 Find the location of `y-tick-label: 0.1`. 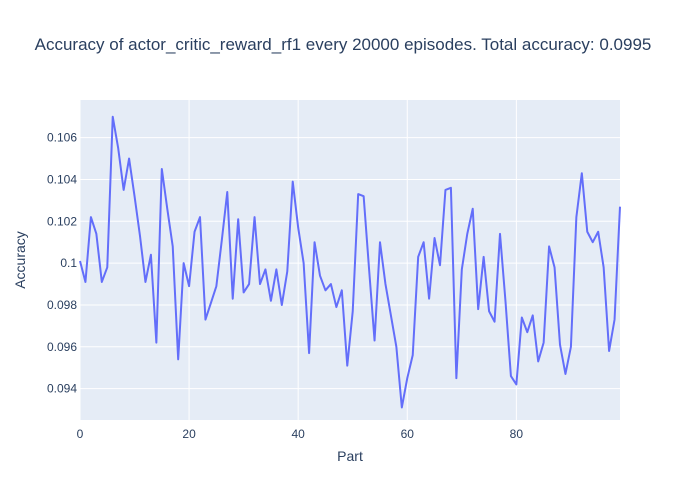

y-tick-label: 0.1 is located at coordinates (68, 263).